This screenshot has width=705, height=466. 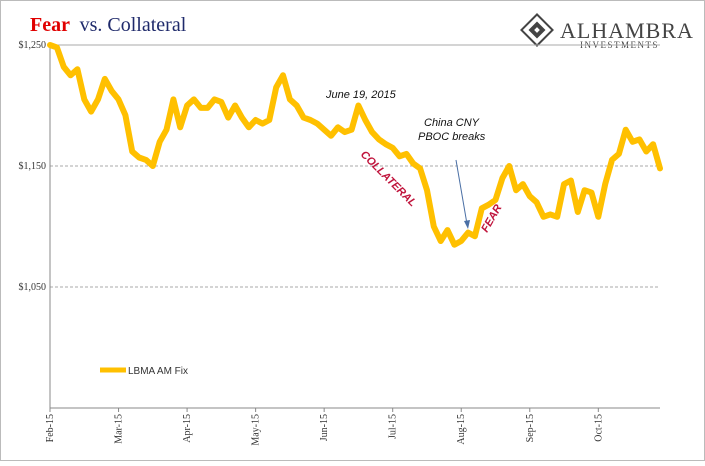 I want to click on x-tick-label: Mar-15, so click(x=119, y=429).